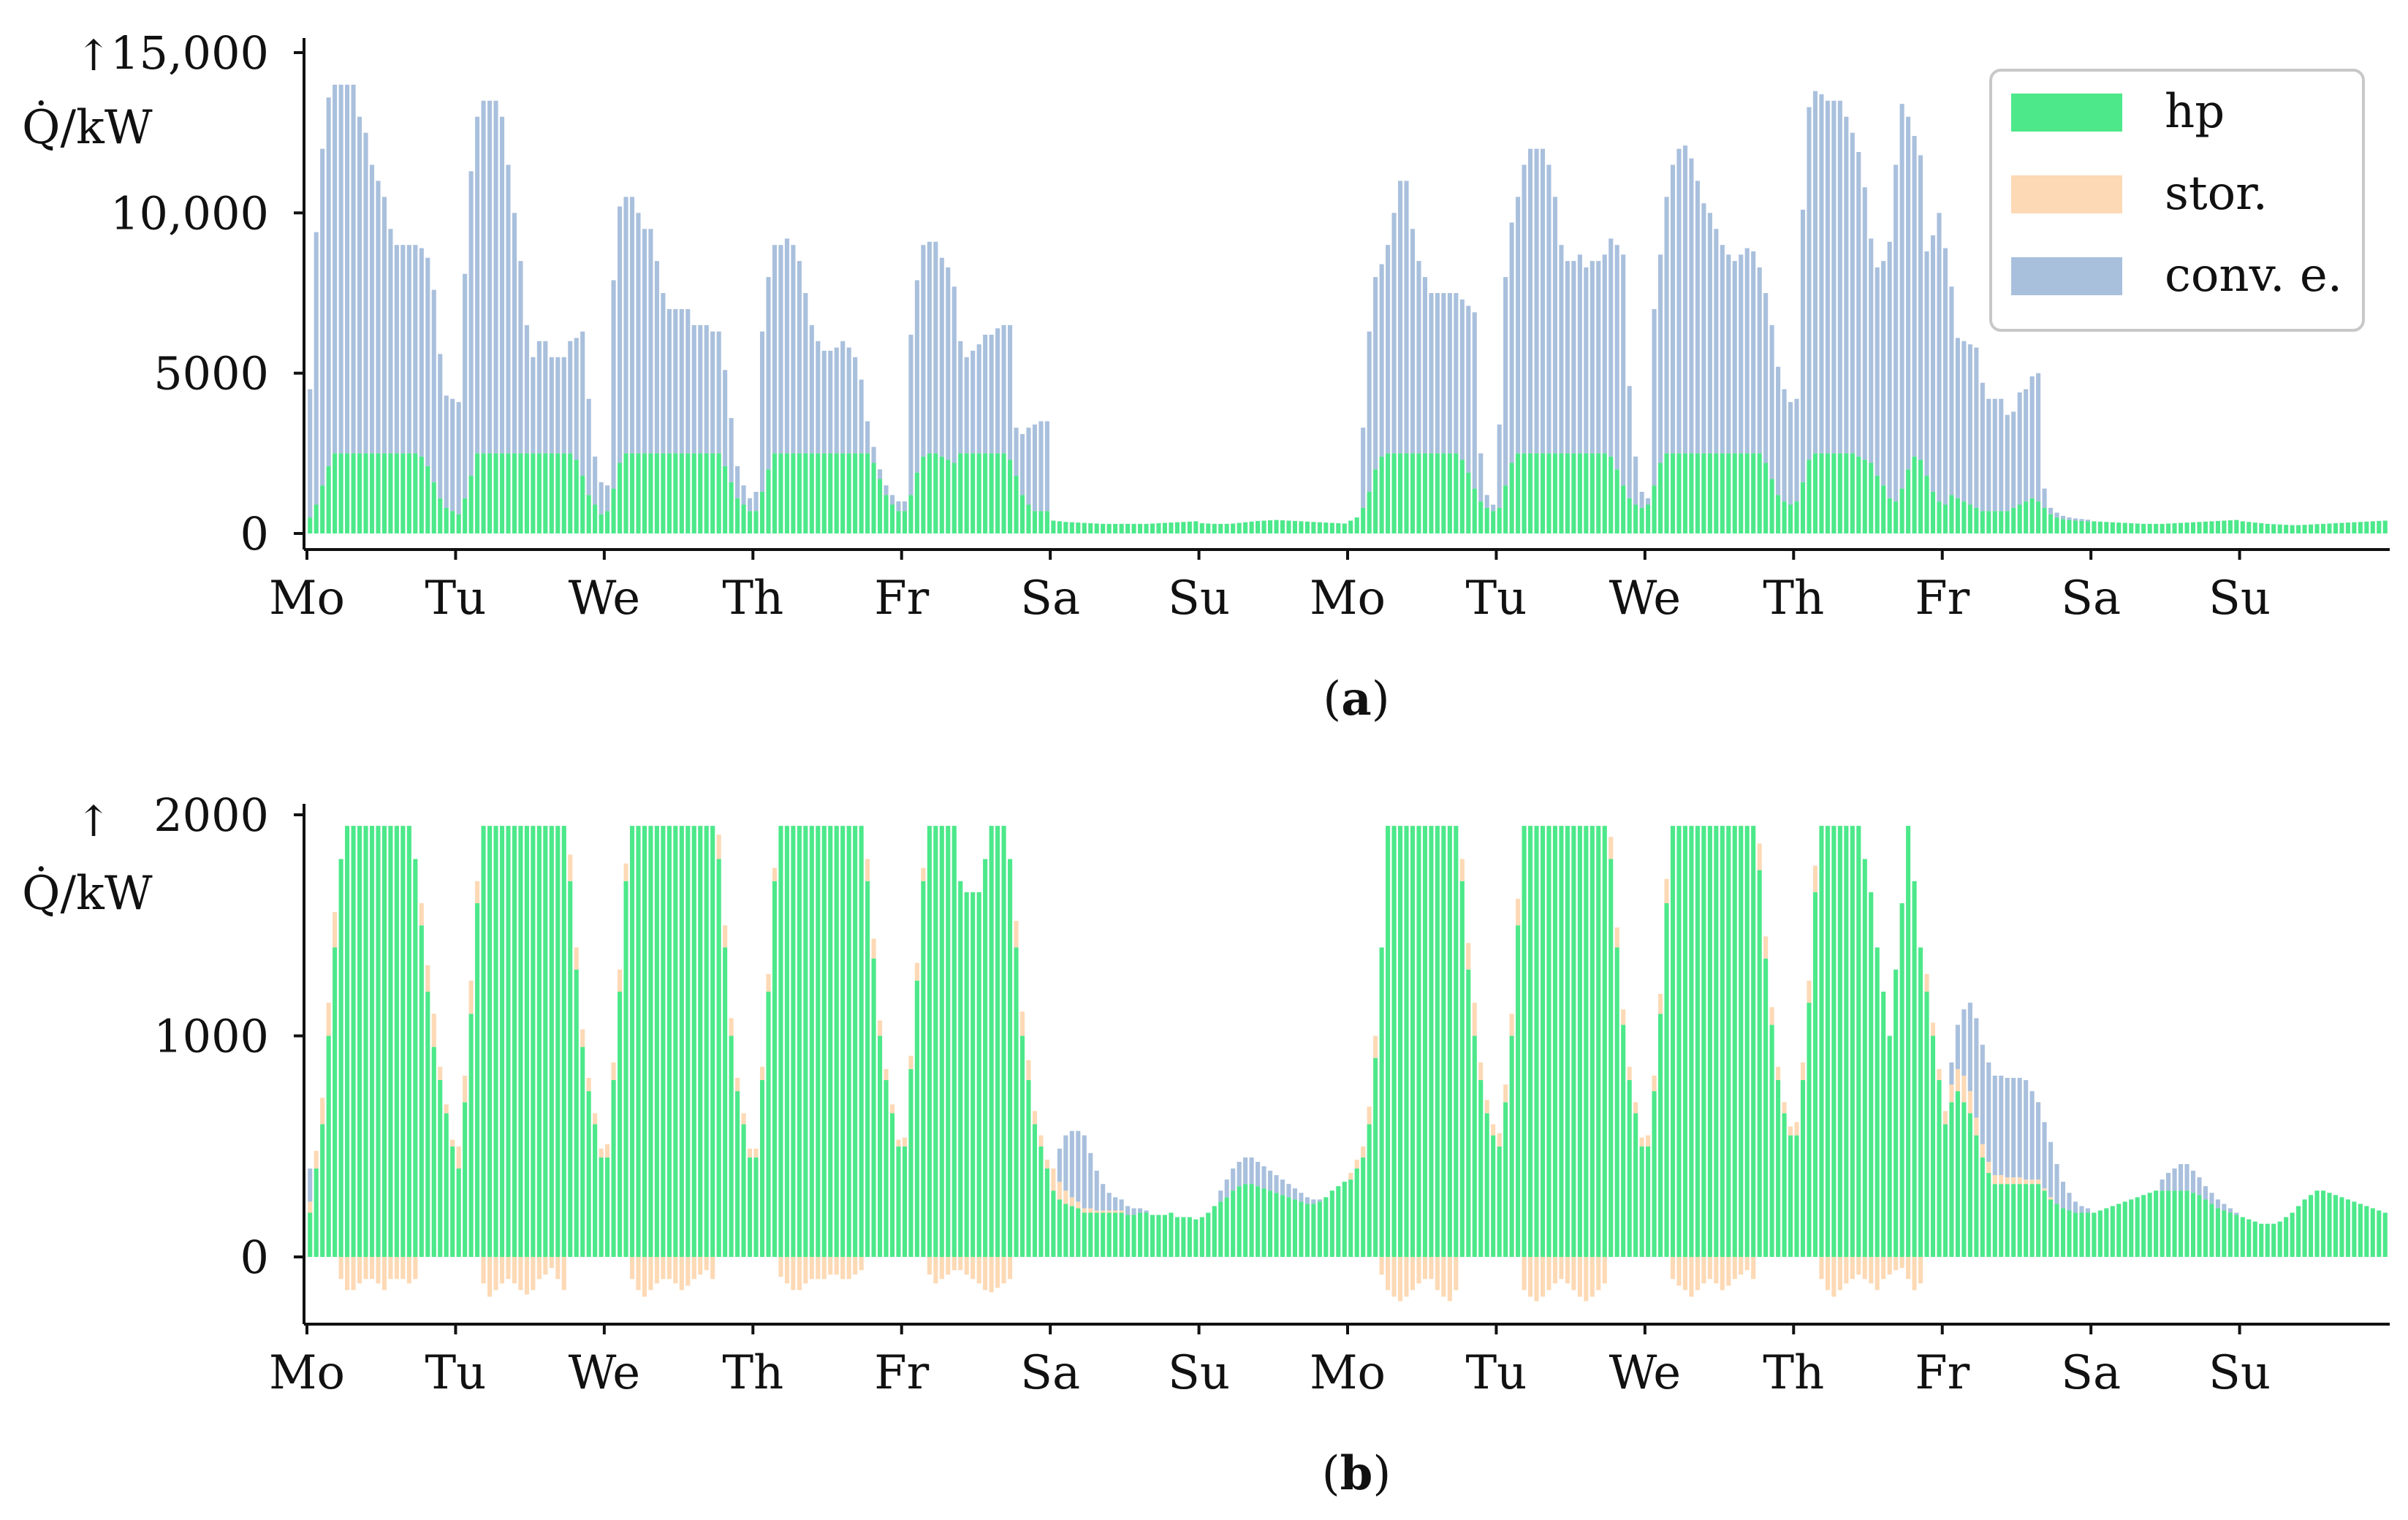 The height and width of the screenshot is (1520, 2408). What do you see at coordinates (1793, 598) in the screenshot?
I see `x-tick-label: Th` at bounding box center [1793, 598].